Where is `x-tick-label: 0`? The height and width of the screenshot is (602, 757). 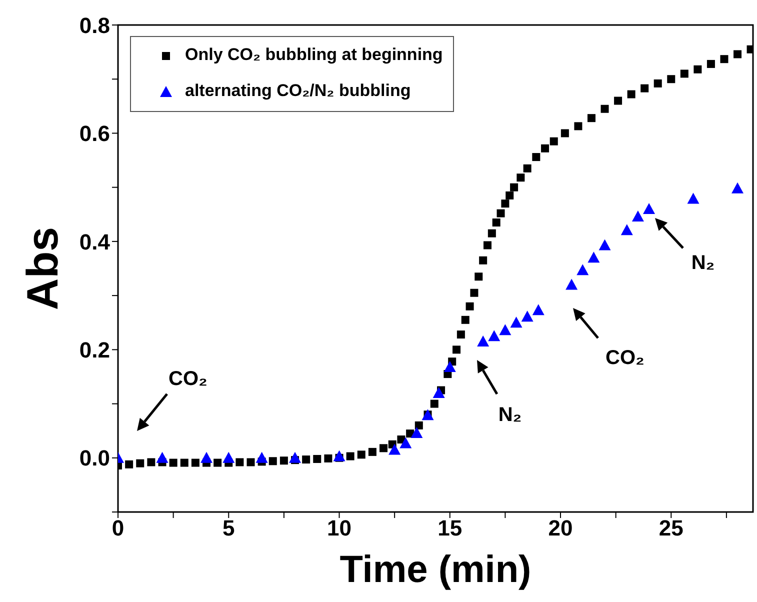 x-tick-label: 0 is located at coordinates (118, 528).